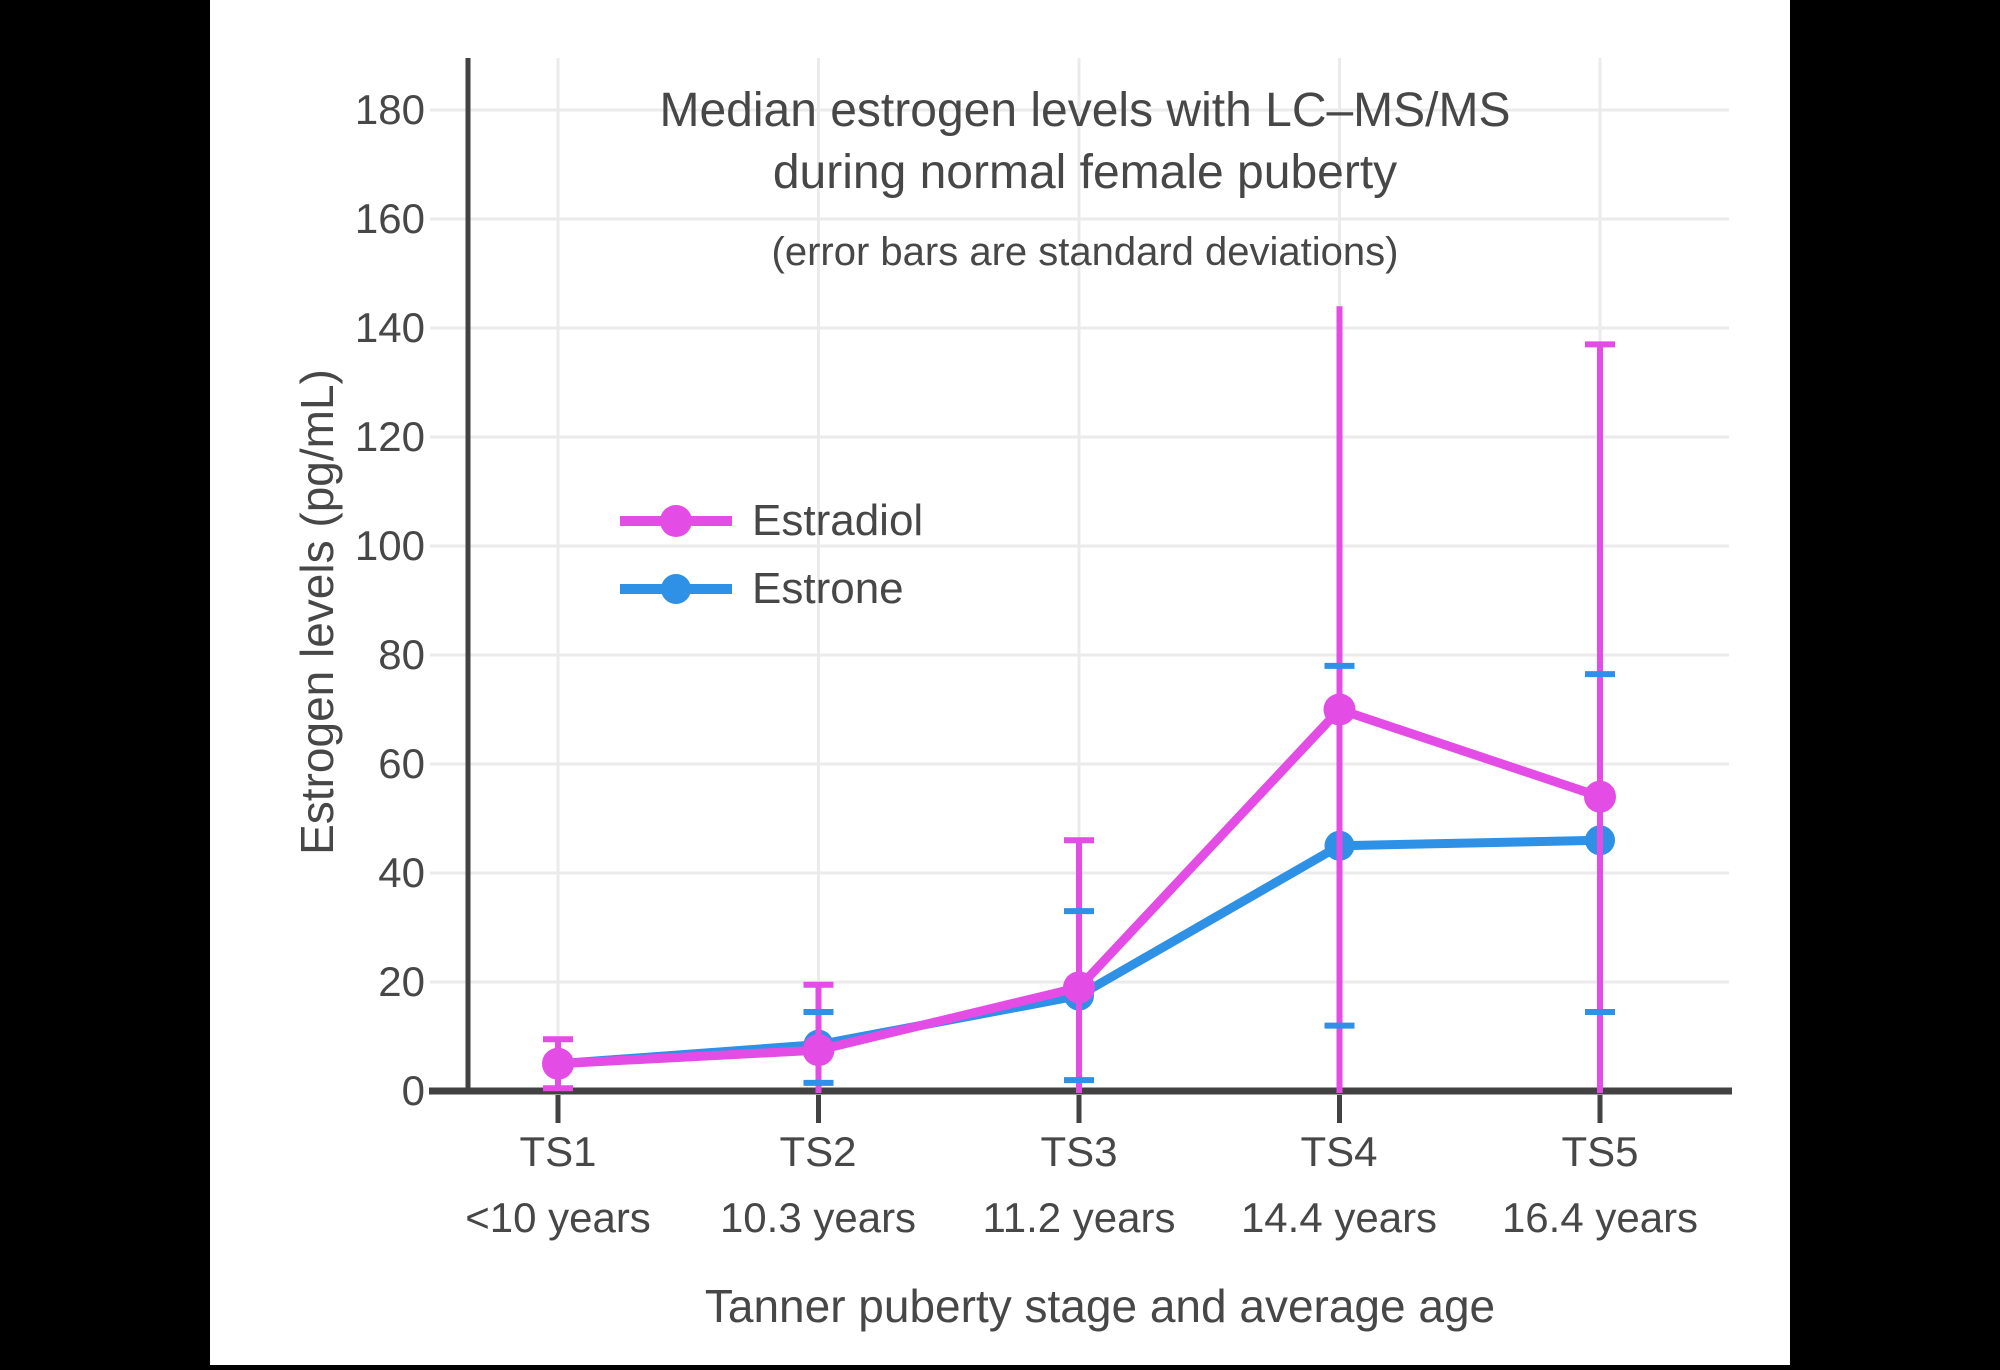  Describe the element at coordinates (401, 763) in the screenshot. I see `y-tick-label: 60` at that location.